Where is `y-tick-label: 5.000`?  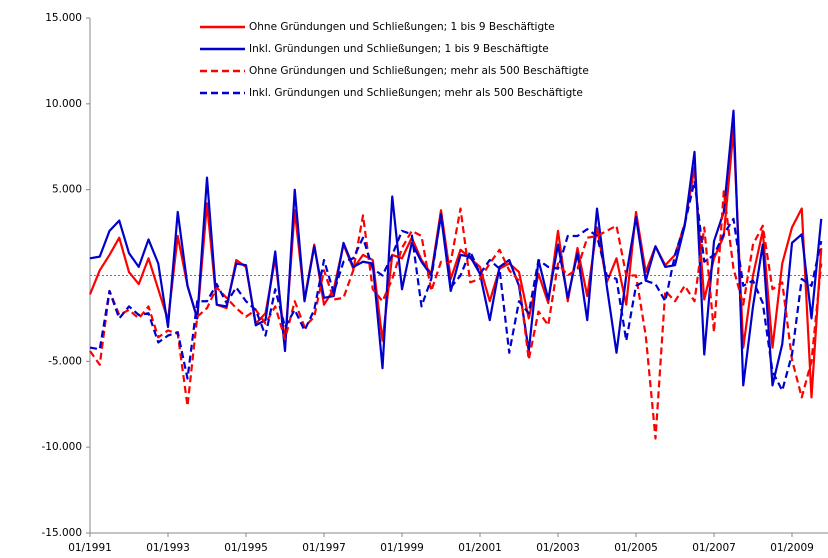 y-tick-label: 5.000 is located at coordinates (67, 190).